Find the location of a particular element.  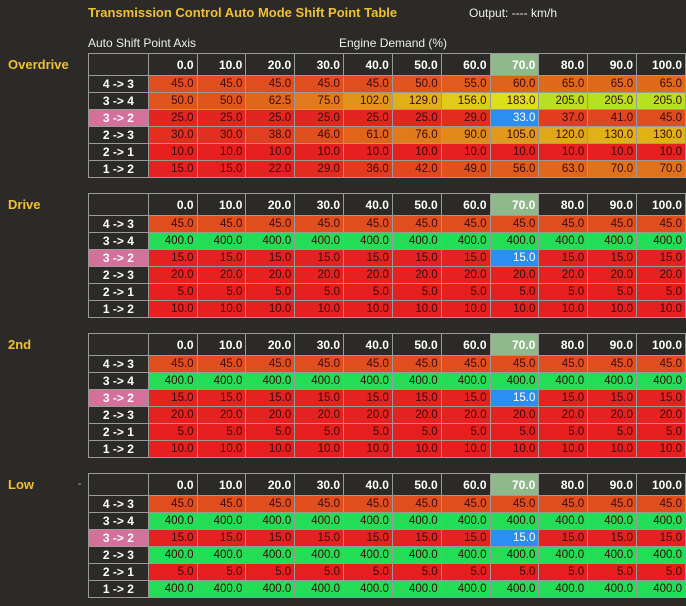

value-cell: 90.0 is located at coordinates (465, 135).